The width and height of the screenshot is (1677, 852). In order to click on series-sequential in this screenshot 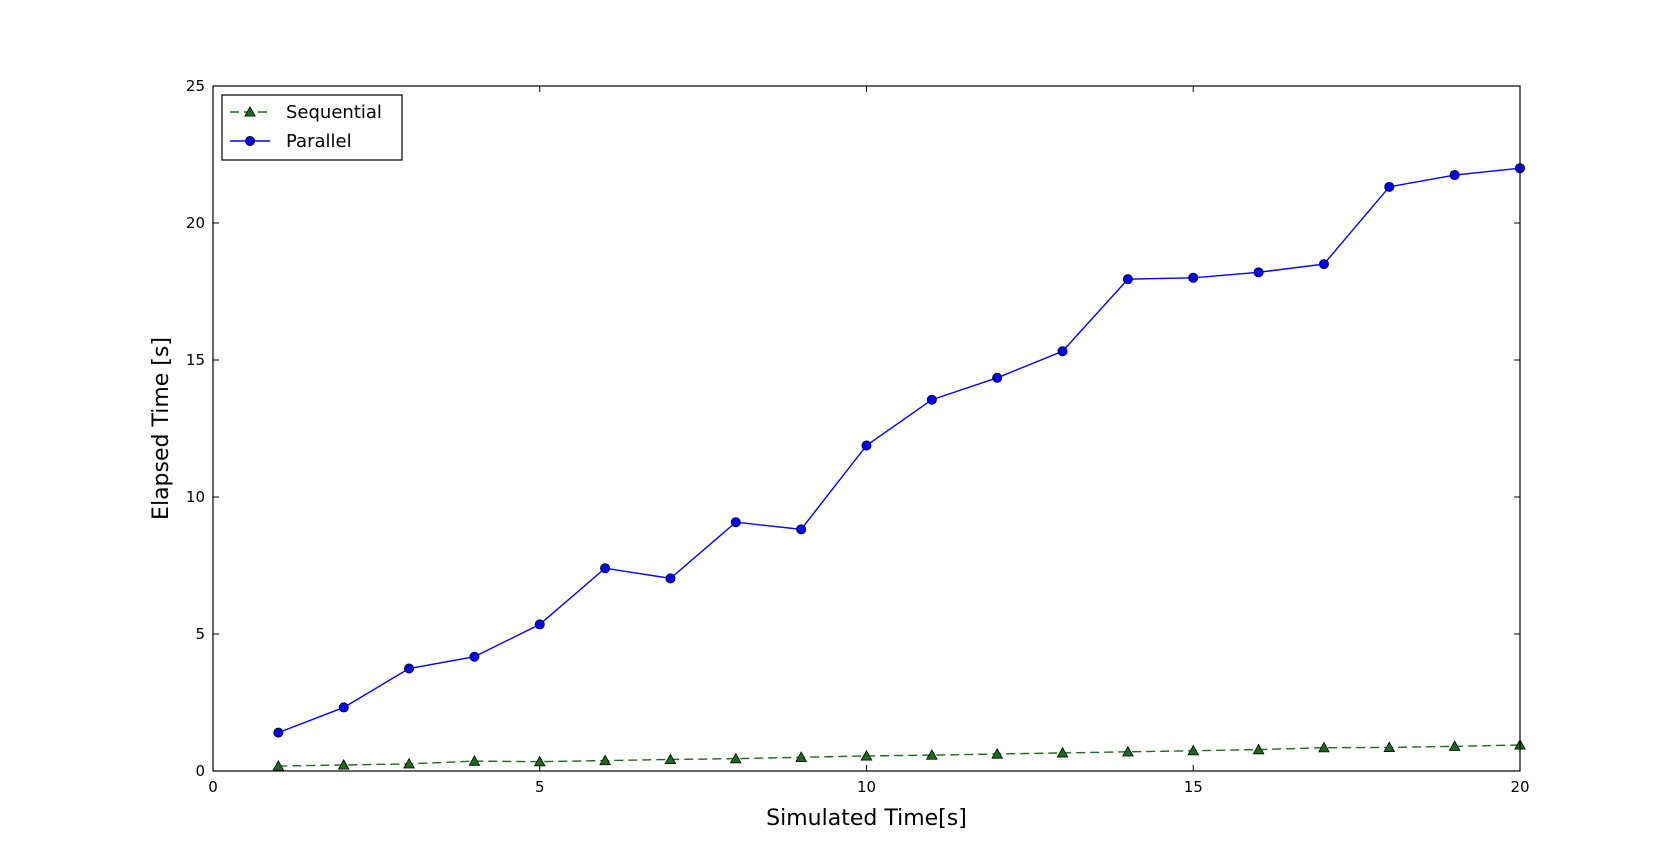, I will do `click(899, 754)`.